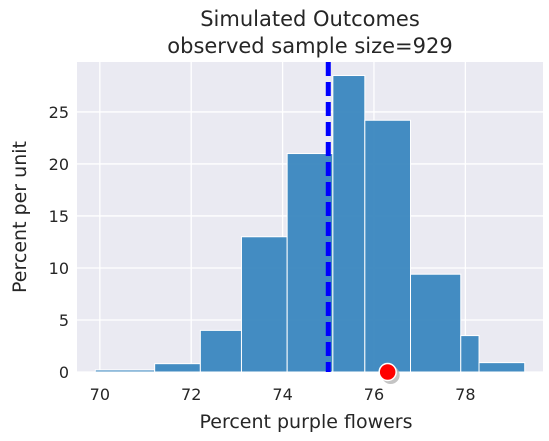 The height and width of the screenshot is (441, 549). I want to click on x-tick-label: 72, so click(191, 394).